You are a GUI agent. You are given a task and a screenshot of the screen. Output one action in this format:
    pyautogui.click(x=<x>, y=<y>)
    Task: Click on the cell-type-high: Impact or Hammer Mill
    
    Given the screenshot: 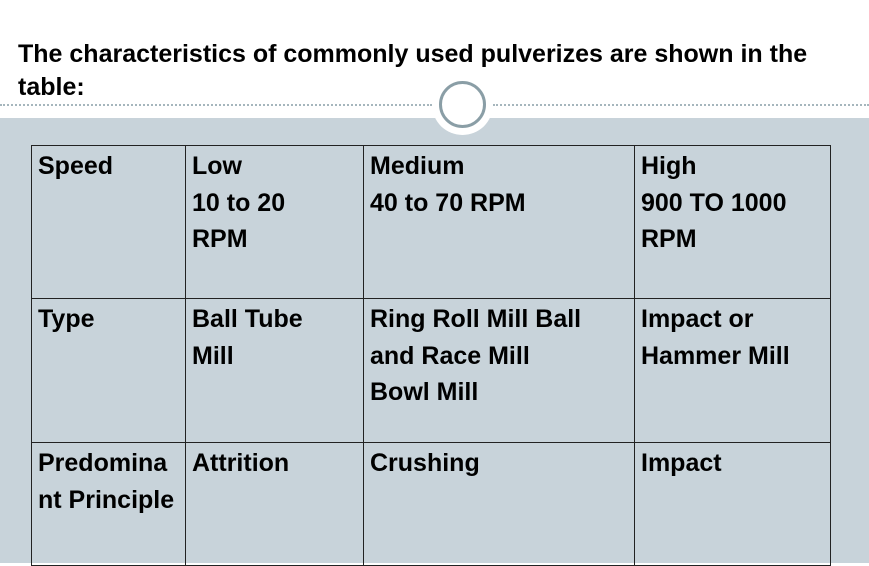 What is the action you would take?
    pyautogui.click(x=732, y=370)
    